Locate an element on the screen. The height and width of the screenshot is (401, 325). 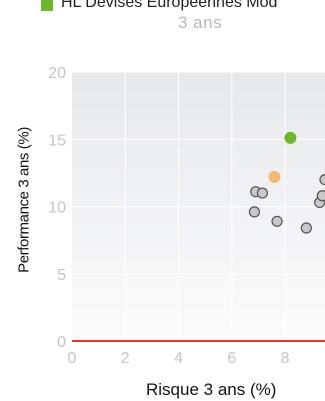
y-tick-label: 10 is located at coordinates (57, 208).